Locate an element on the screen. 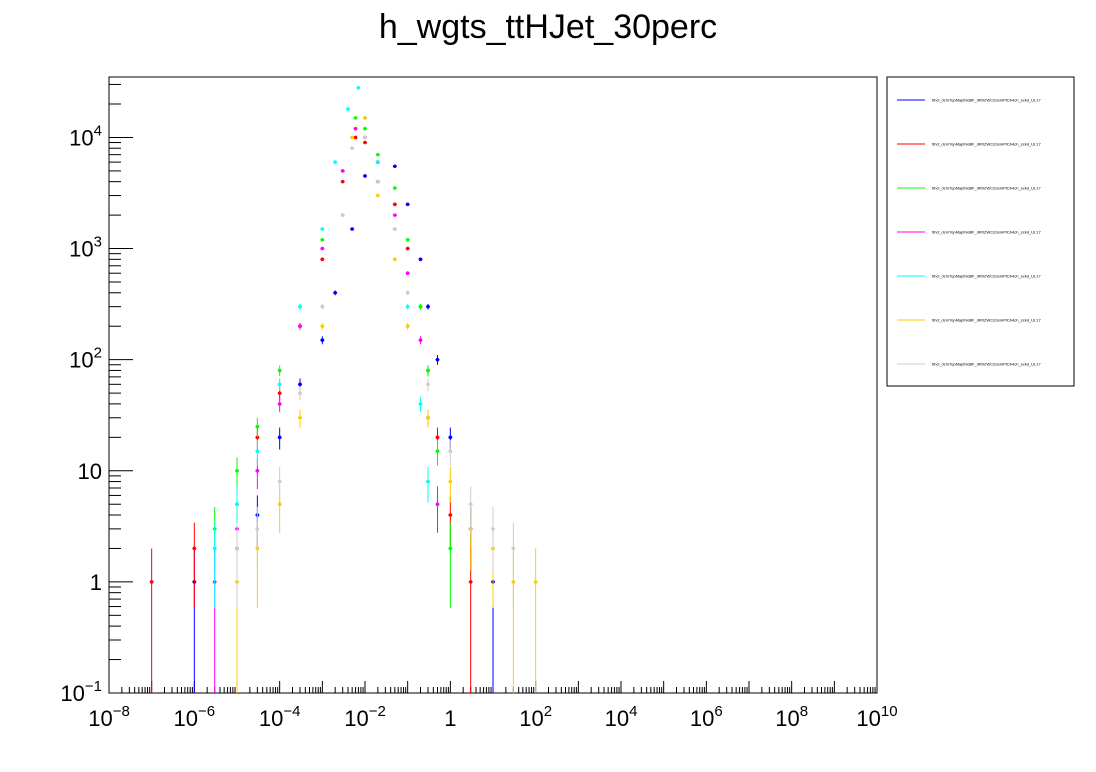 This screenshot has width=1096, height=772. y-tick-label: 10⁻¹ is located at coordinates (81, 692).